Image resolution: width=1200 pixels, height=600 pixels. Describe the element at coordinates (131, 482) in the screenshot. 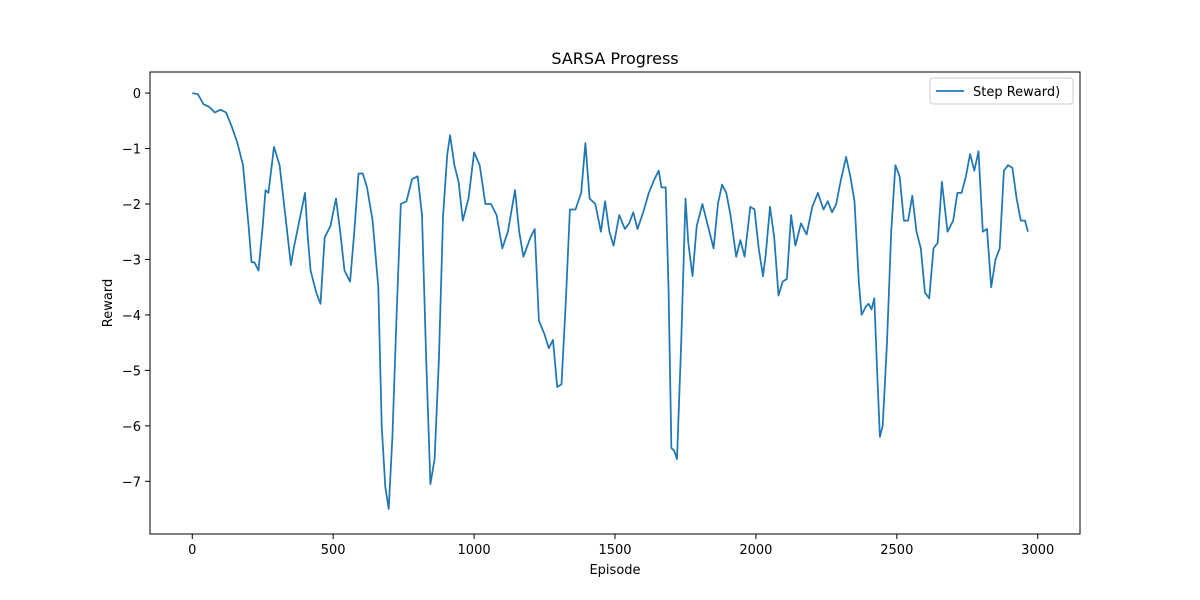

I see `y-tick-label: −7` at that location.